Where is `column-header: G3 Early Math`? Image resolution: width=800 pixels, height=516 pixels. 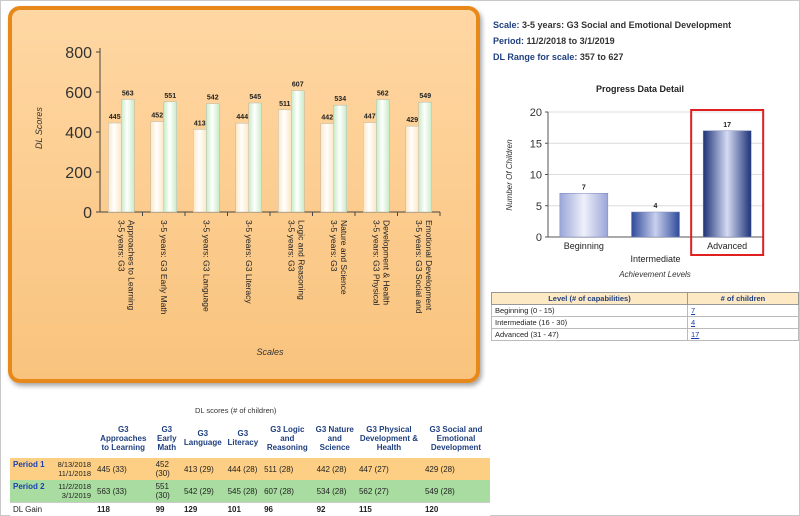
column-header: G3 Early Math is located at coordinates (166, 438).